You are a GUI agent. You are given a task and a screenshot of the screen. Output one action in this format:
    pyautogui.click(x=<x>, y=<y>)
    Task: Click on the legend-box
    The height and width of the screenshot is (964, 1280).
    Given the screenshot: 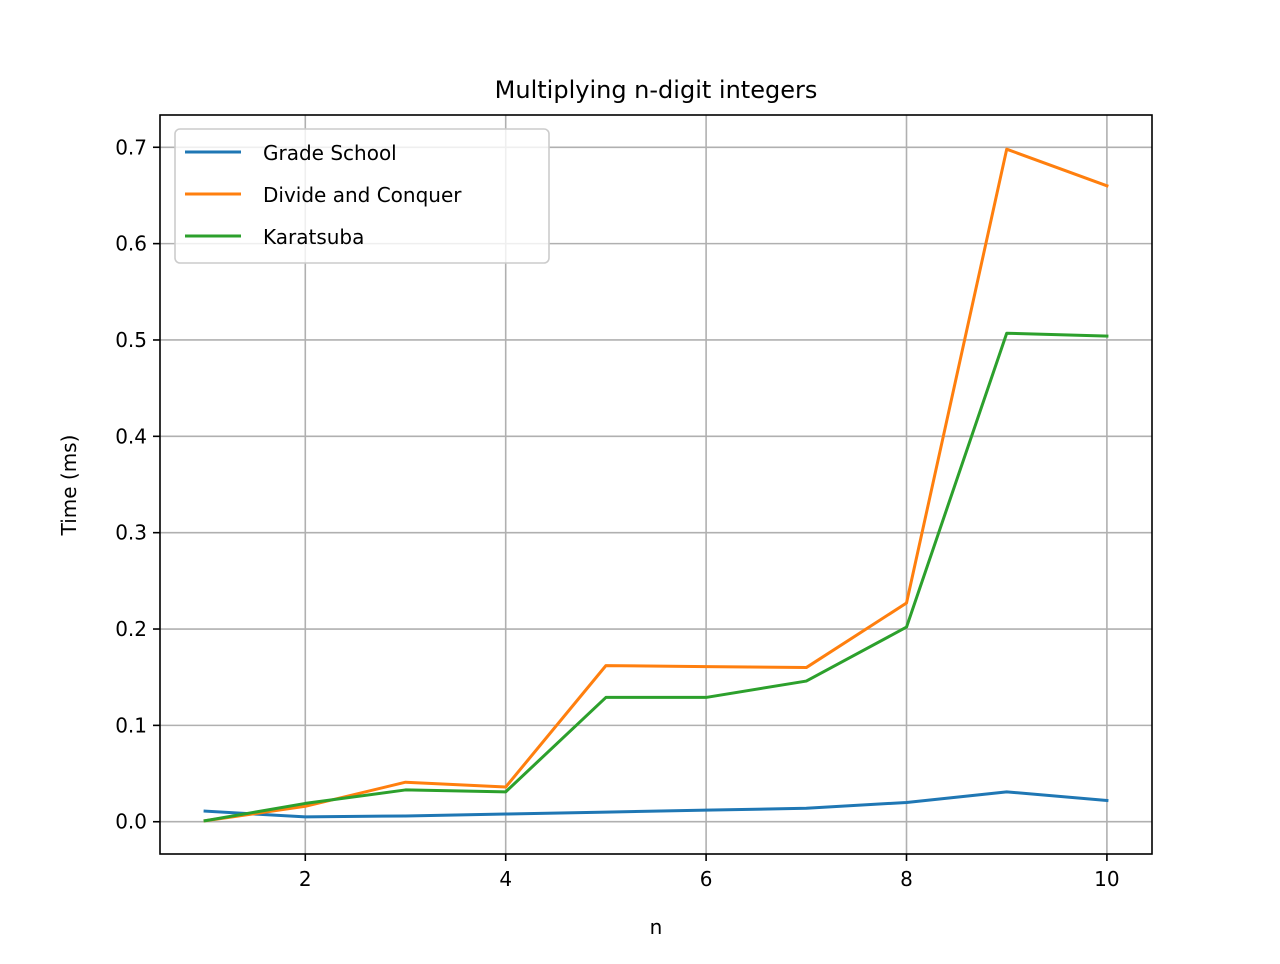 What is the action you would take?
    pyautogui.click(x=362, y=196)
    